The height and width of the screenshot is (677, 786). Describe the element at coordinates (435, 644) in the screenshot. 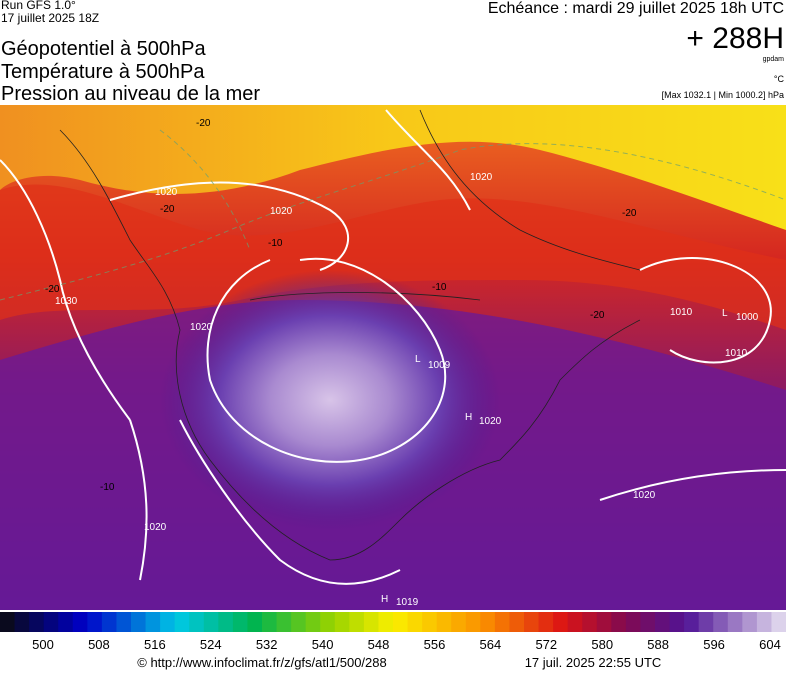

I see `colorbar-label: 556` at that location.